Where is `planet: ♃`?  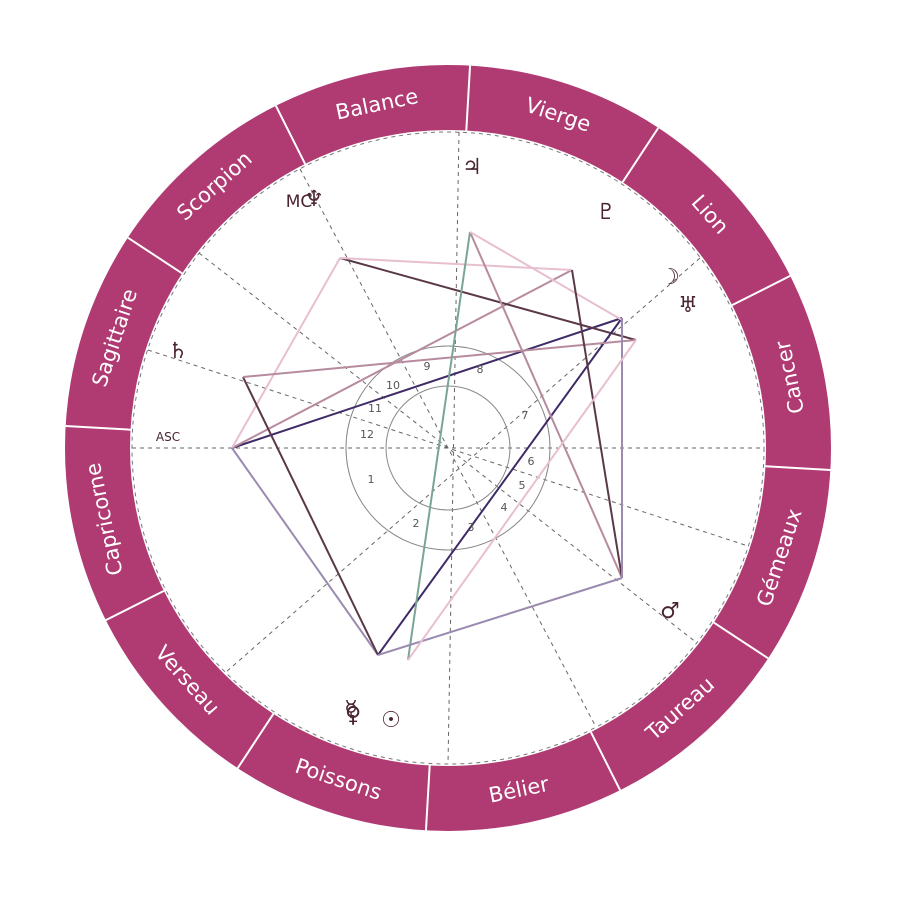 planet: ♃ is located at coordinates (472, 167).